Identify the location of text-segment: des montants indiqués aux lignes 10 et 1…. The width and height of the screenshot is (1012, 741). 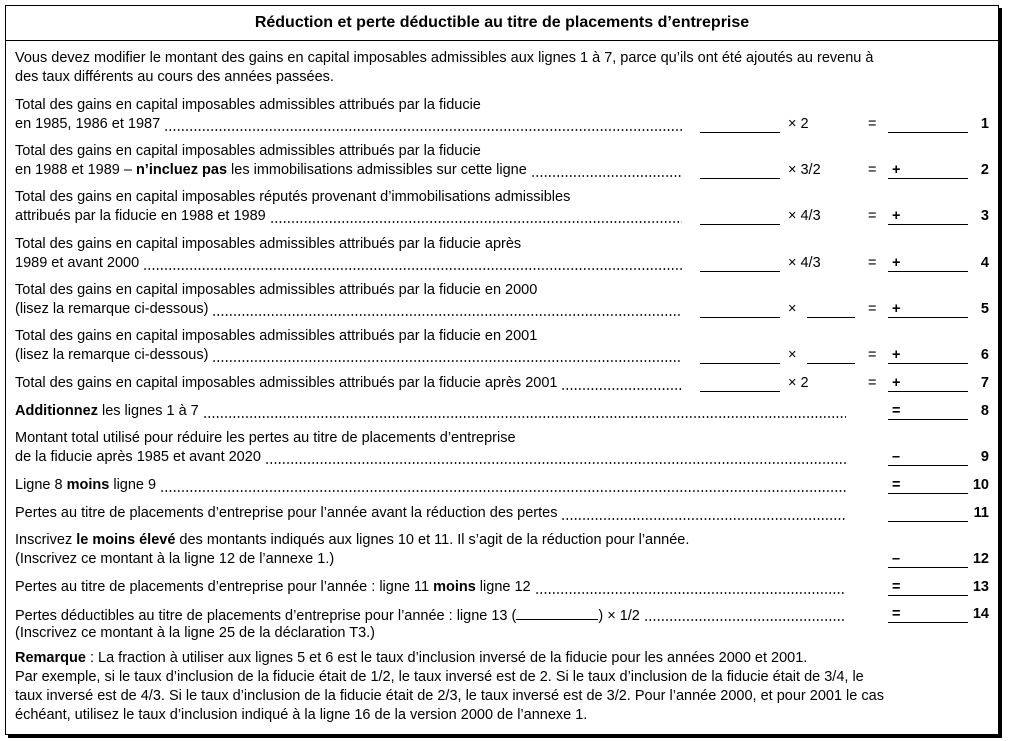
(432, 540).